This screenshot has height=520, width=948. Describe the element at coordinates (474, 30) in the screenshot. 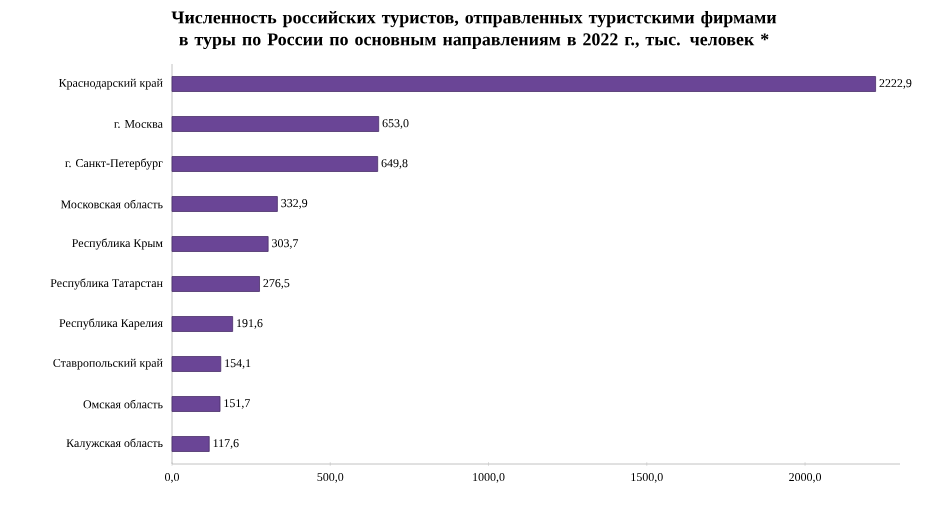

I see `chart-title: Численность российских туристов, отправленных туристскими фирмами в туры по России по основным направлениям в 2022 г., тыс. человек *` at that location.